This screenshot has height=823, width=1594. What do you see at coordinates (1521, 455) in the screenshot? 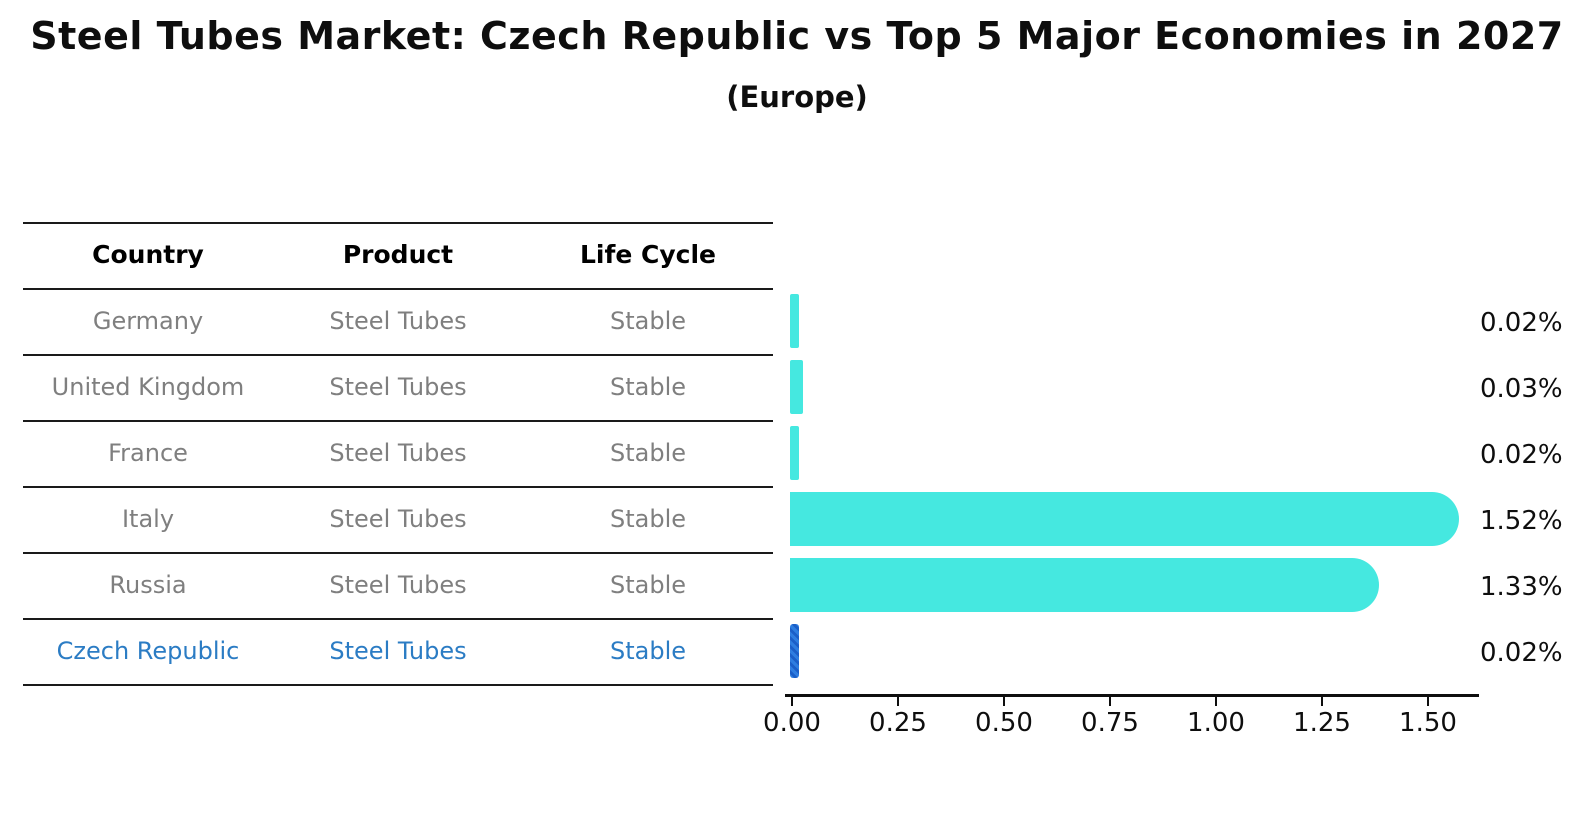
I see `value-label-france: 0.02%` at bounding box center [1521, 455].